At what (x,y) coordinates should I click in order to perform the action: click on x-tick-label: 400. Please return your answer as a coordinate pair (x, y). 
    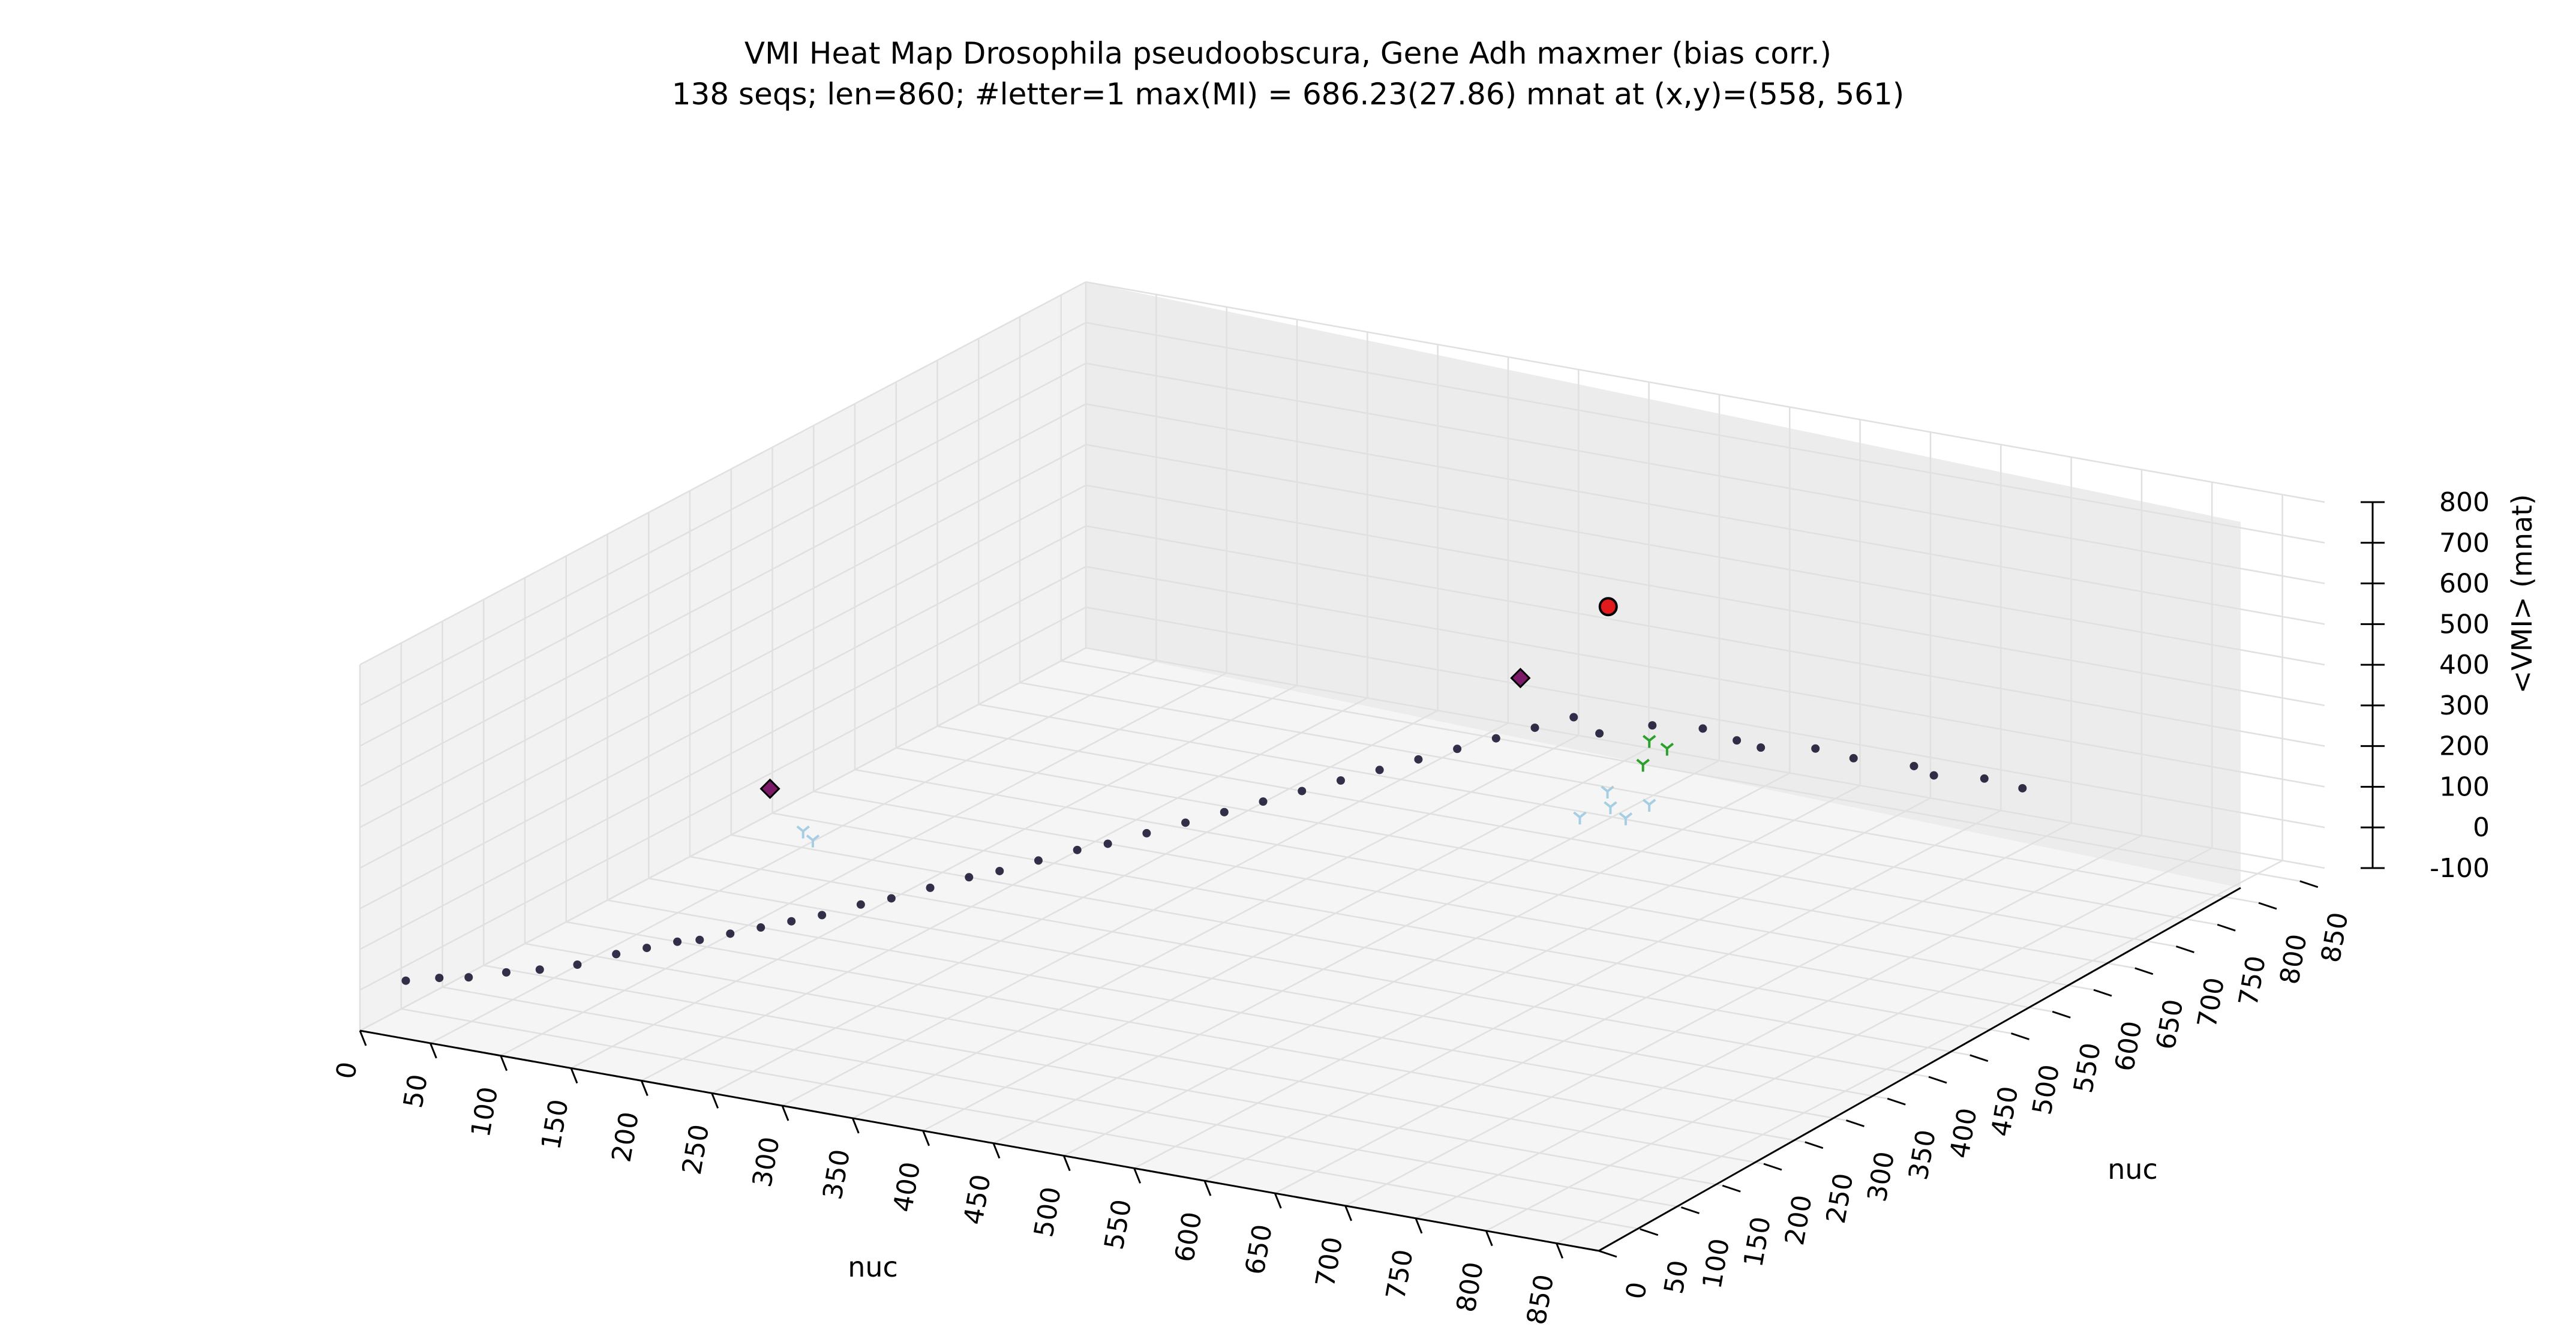
    Looking at the image, I should click on (907, 1187).